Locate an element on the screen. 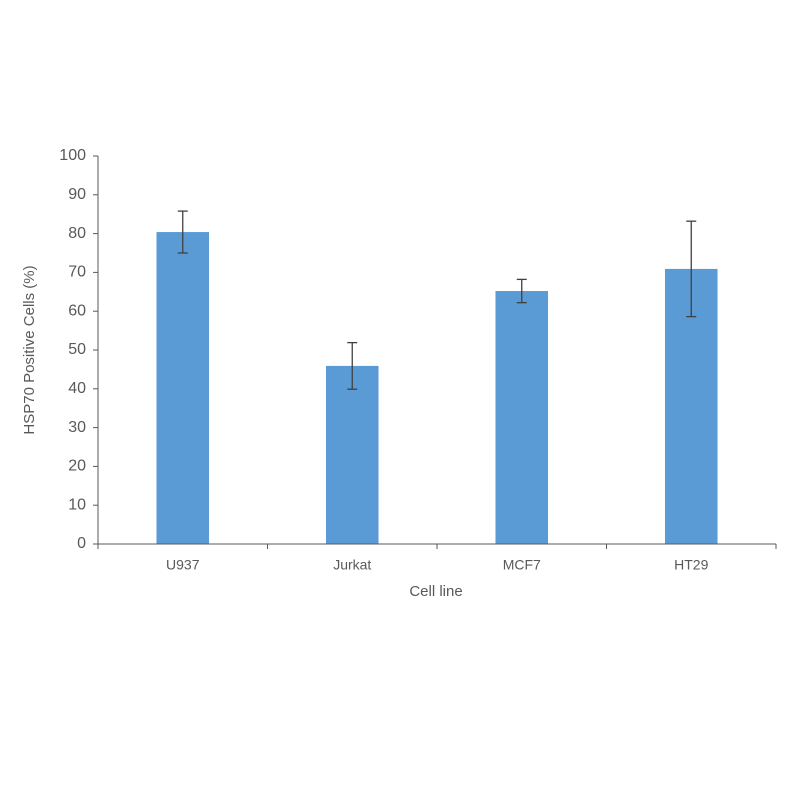 This screenshot has height=800, width=800. y-tick-label: 30 is located at coordinates (77, 427).